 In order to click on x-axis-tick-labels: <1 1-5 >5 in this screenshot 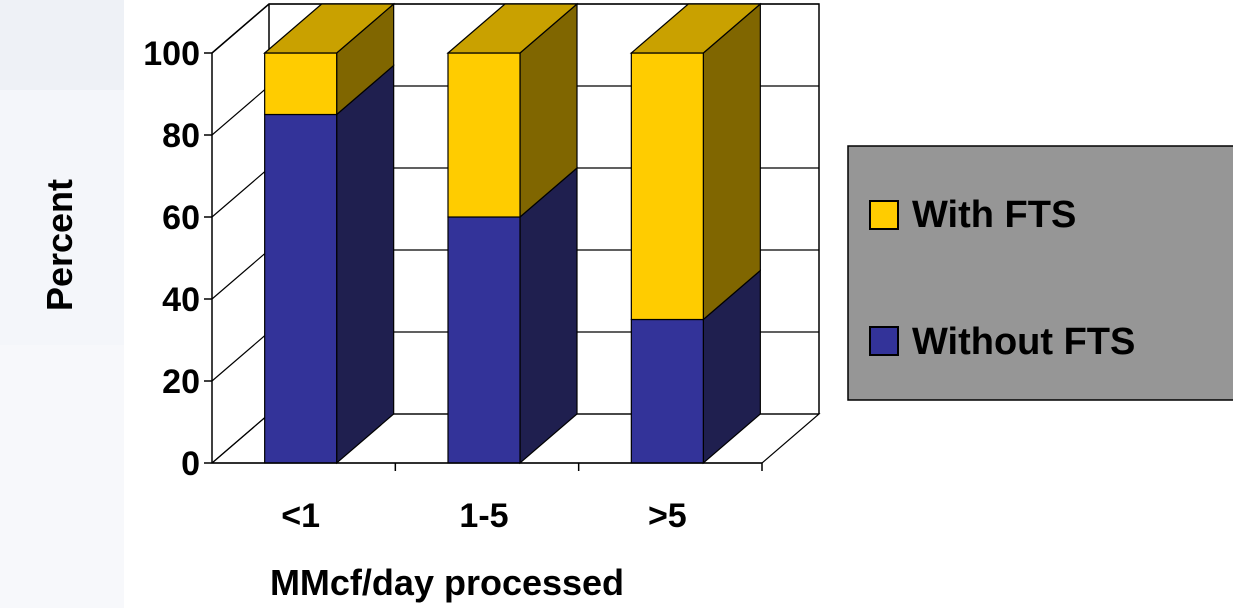, I will do `click(483, 516)`.